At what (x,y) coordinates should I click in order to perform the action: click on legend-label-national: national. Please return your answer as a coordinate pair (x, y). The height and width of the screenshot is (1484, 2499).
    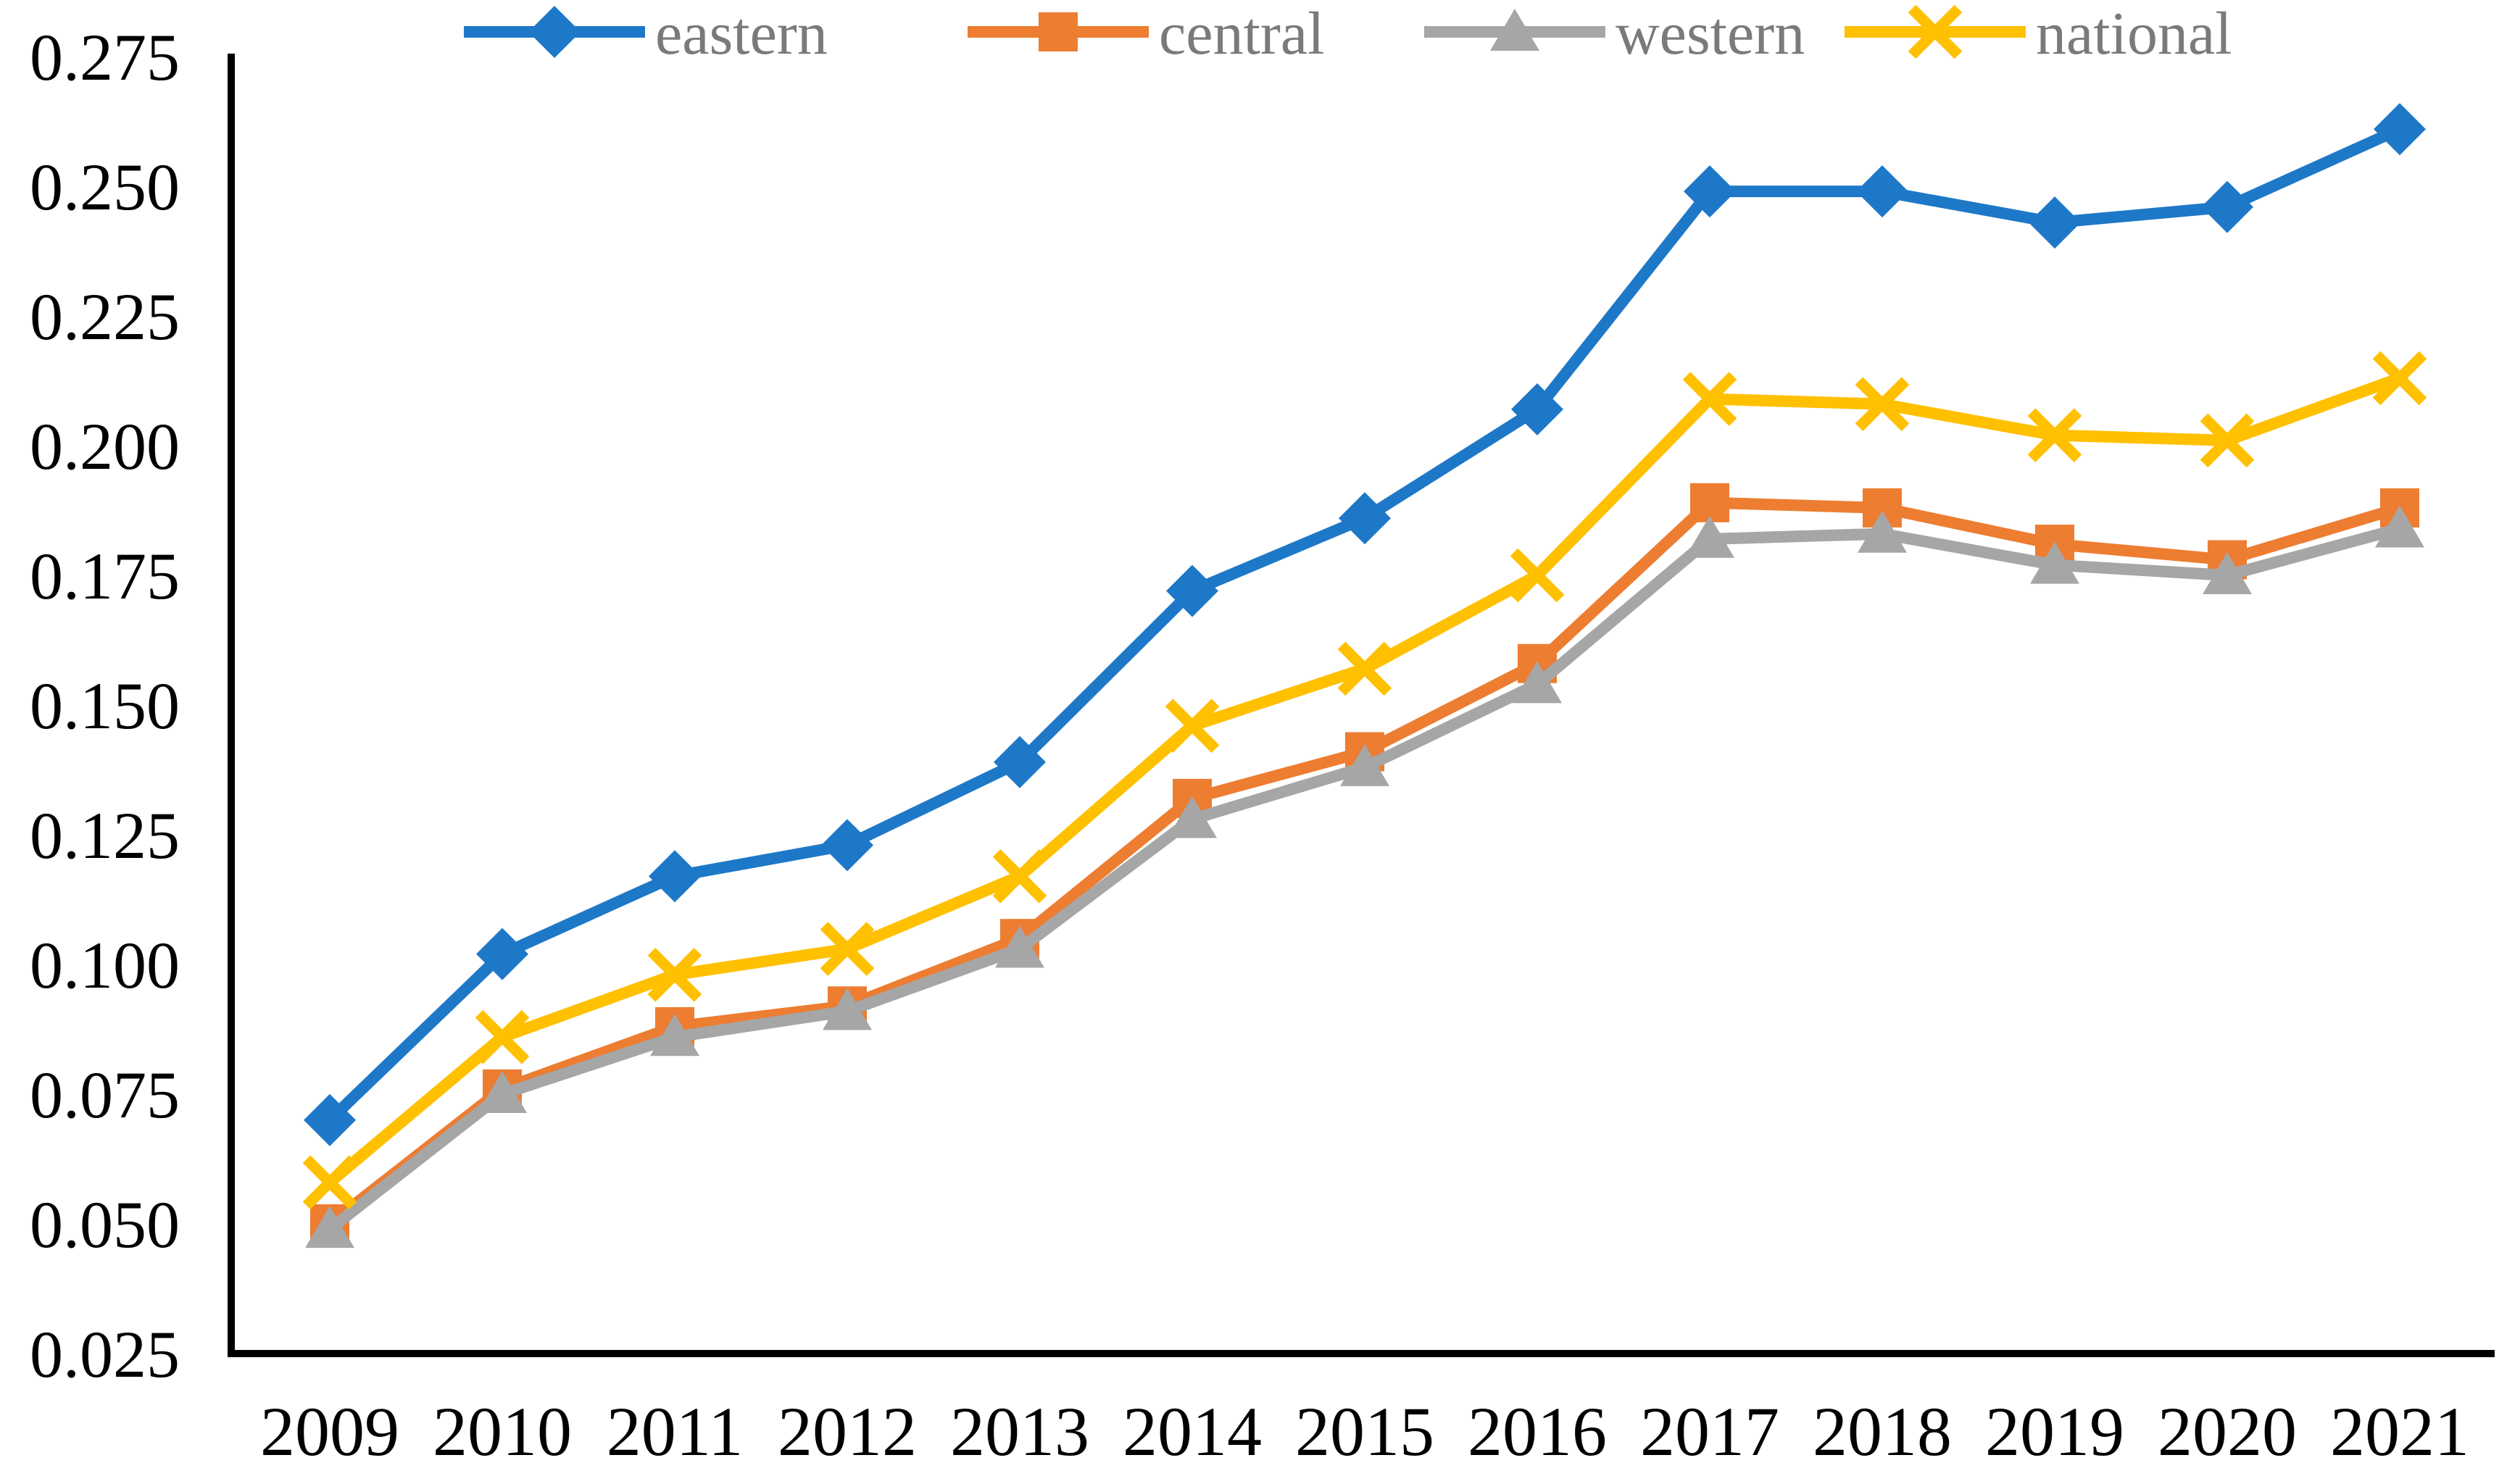
    Looking at the image, I should click on (2134, 33).